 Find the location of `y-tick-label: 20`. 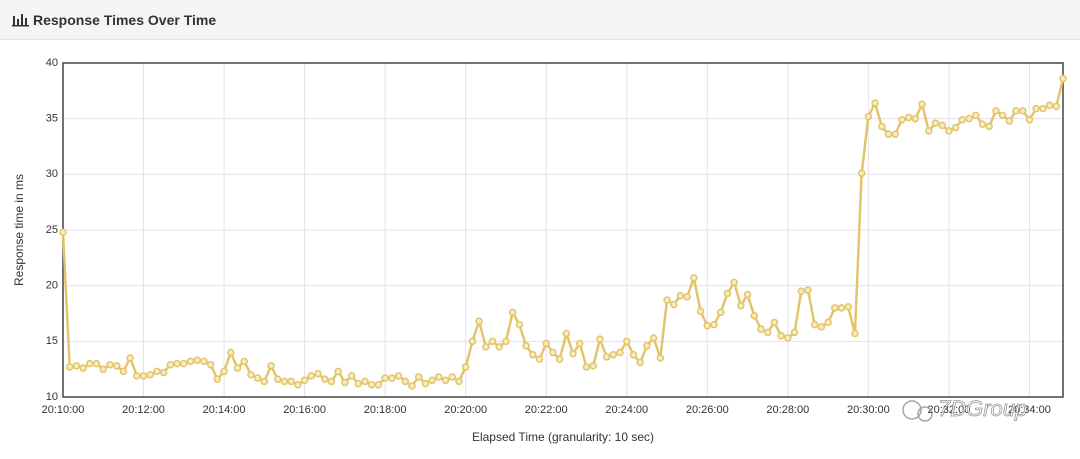

y-tick-label: 20 is located at coordinates (52, 286).